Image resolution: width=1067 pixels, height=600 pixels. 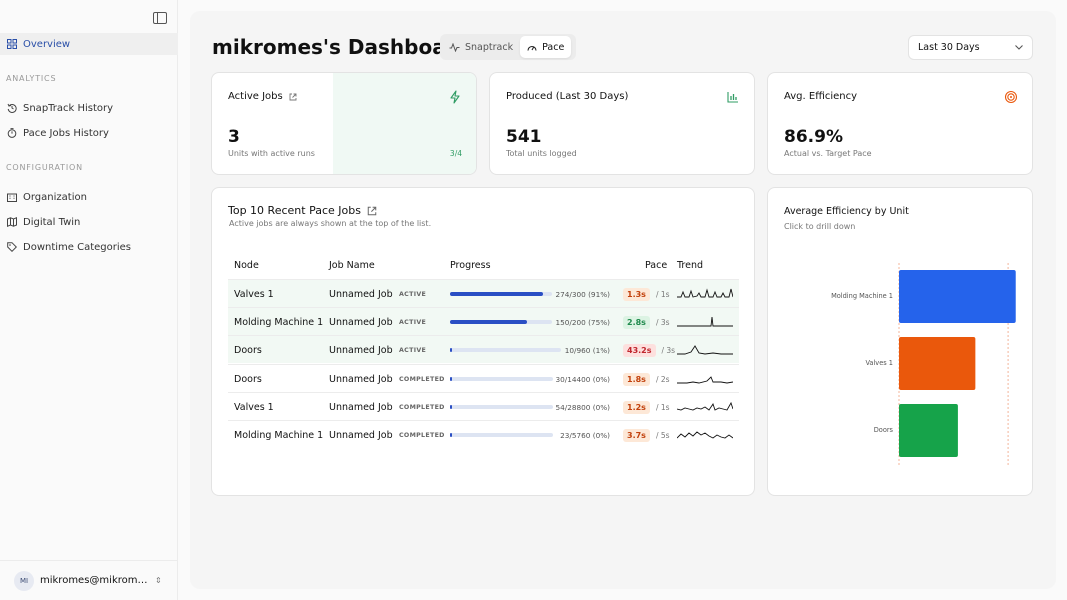 I want to click on active-tint, so click(x=404, y=123).